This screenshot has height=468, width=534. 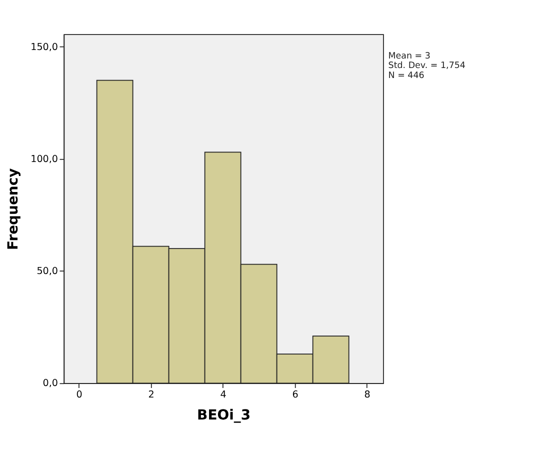 What do you see at coordinates (79, 395) in the screenshot?
I see `x-tick-label: 0` at bounding box center [79, 395].